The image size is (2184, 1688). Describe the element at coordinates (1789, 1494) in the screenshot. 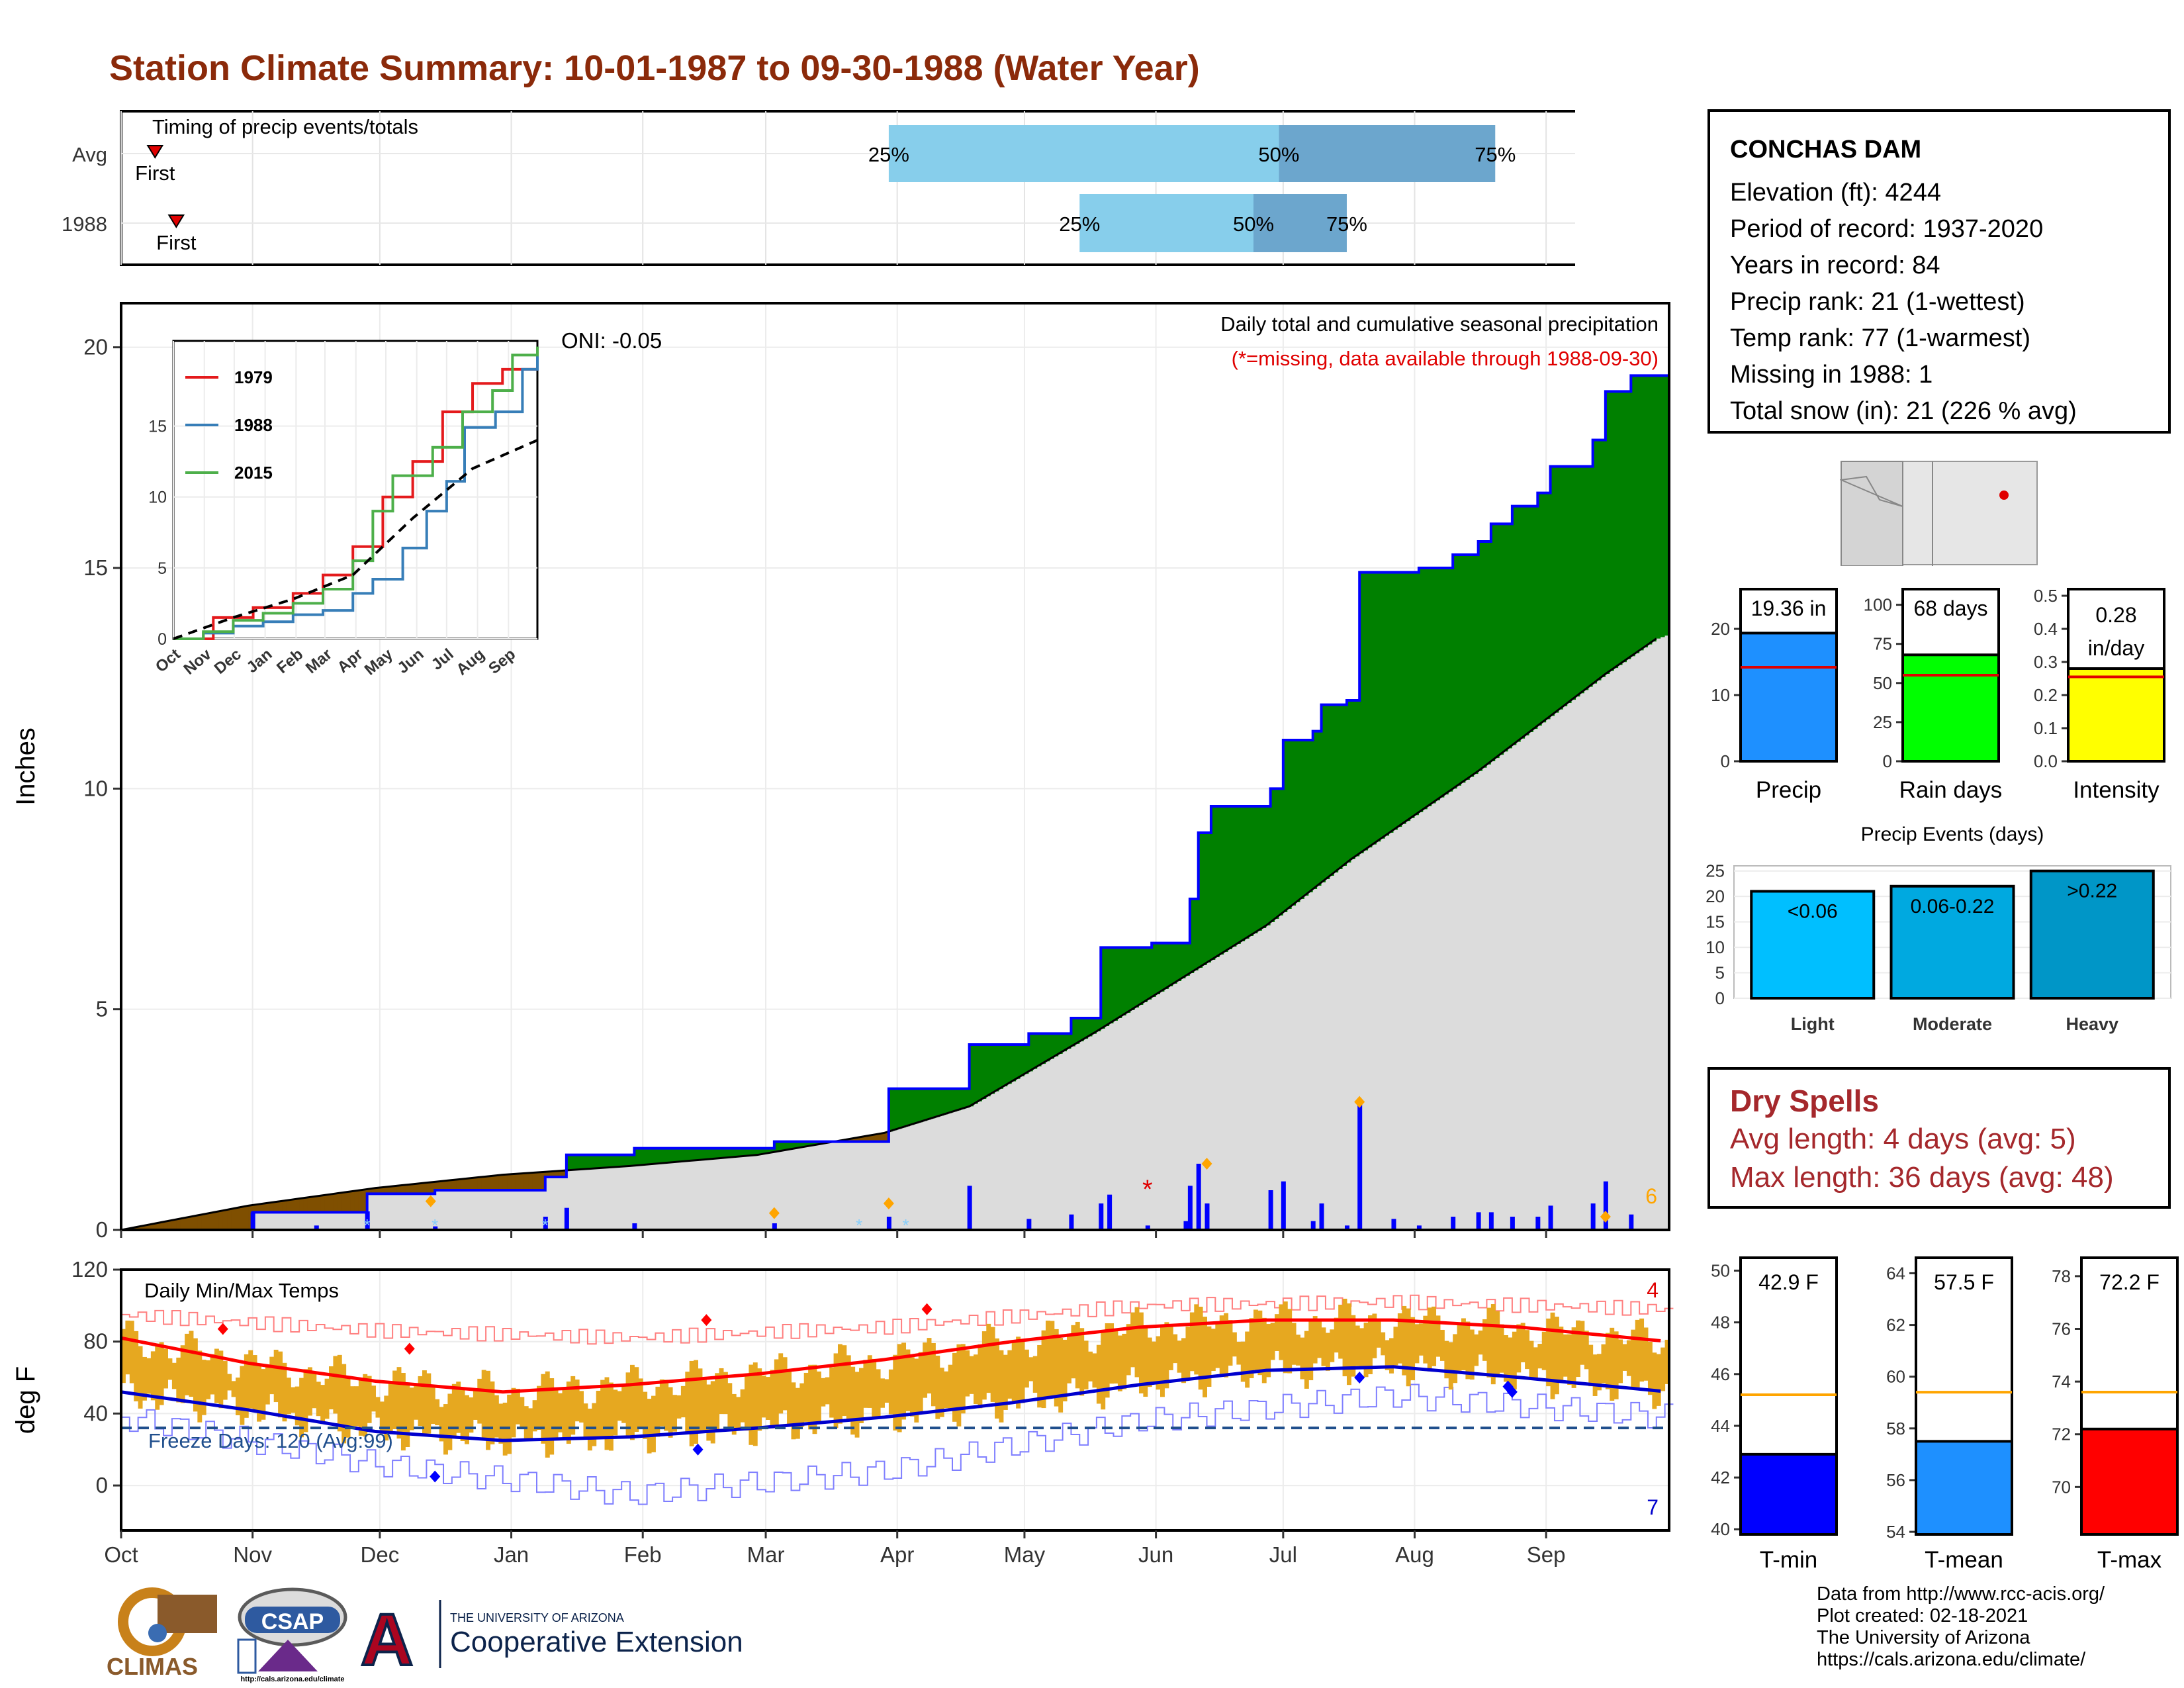

I see `tbar-t-min` at that location.